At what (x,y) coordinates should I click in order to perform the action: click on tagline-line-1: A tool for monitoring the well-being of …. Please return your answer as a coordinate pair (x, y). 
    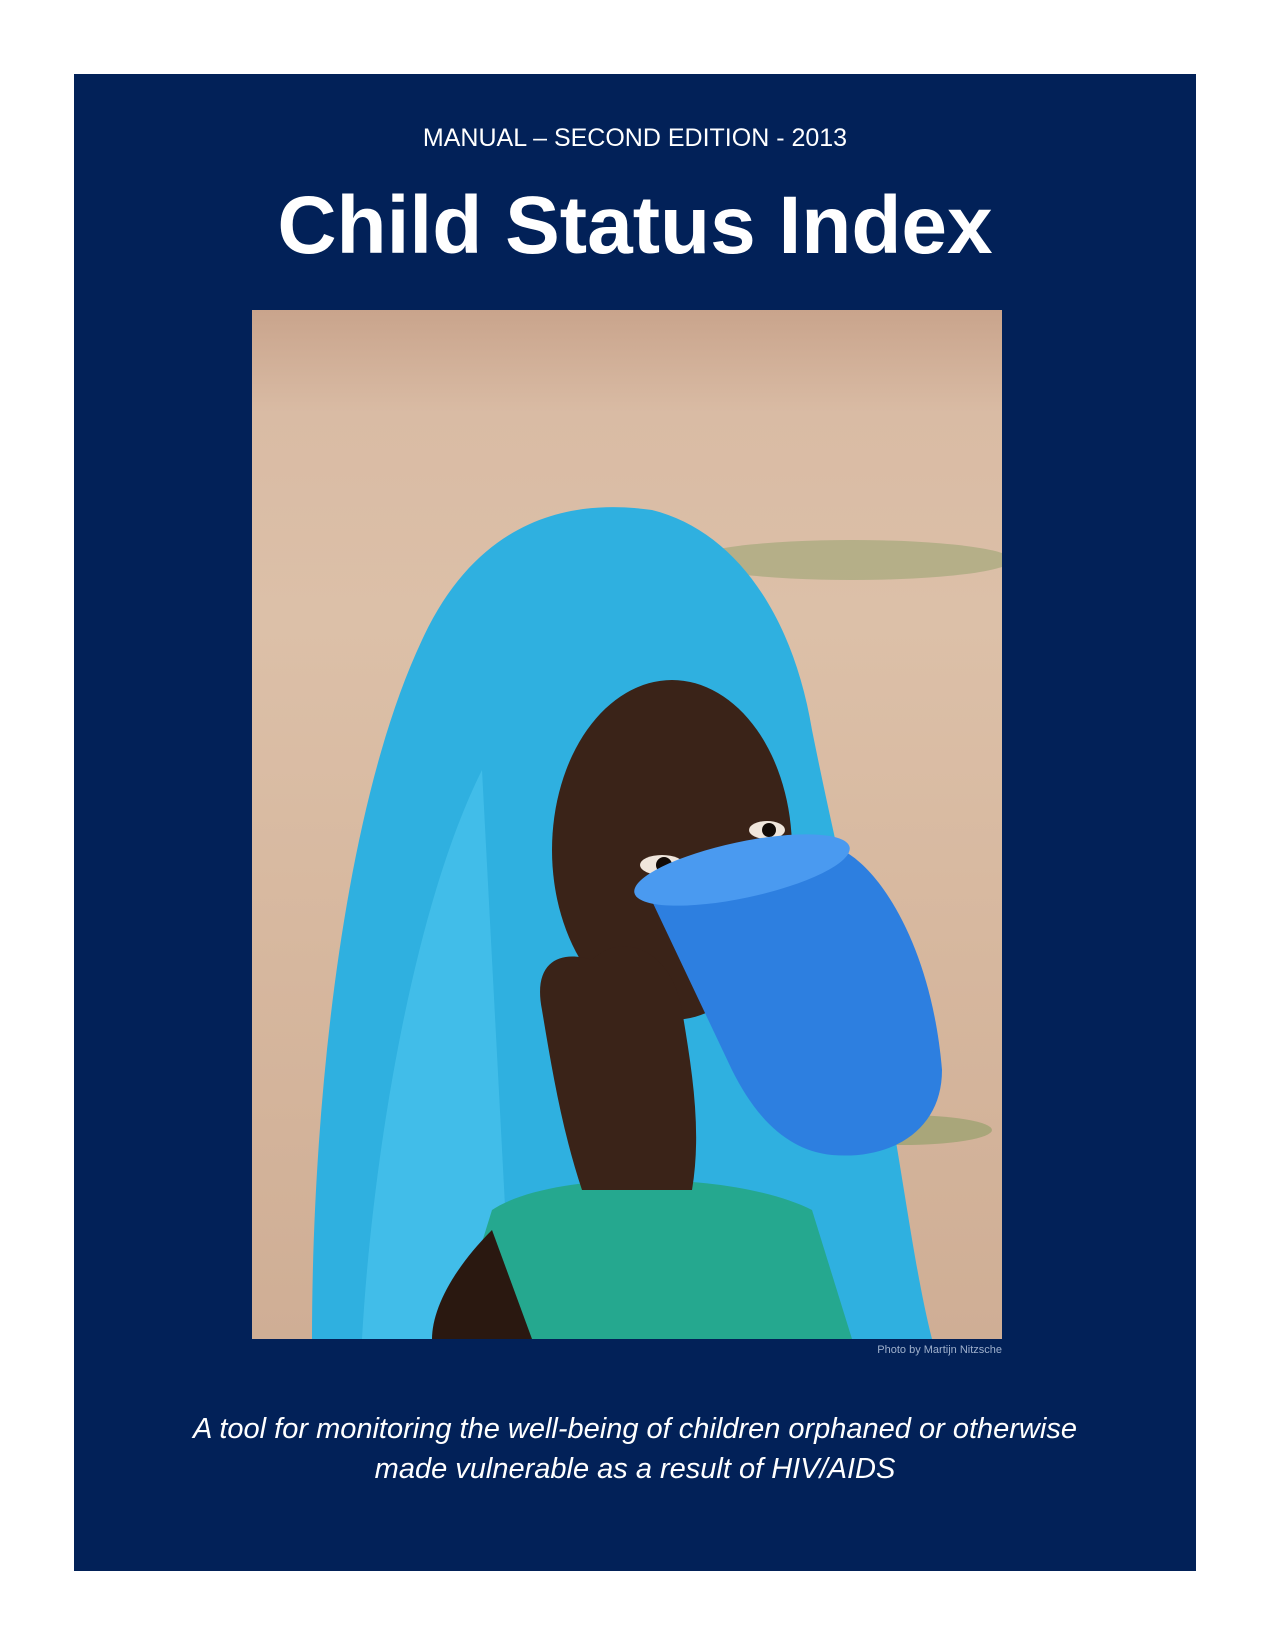
    Looking at the image, I should click on (635, 1429).